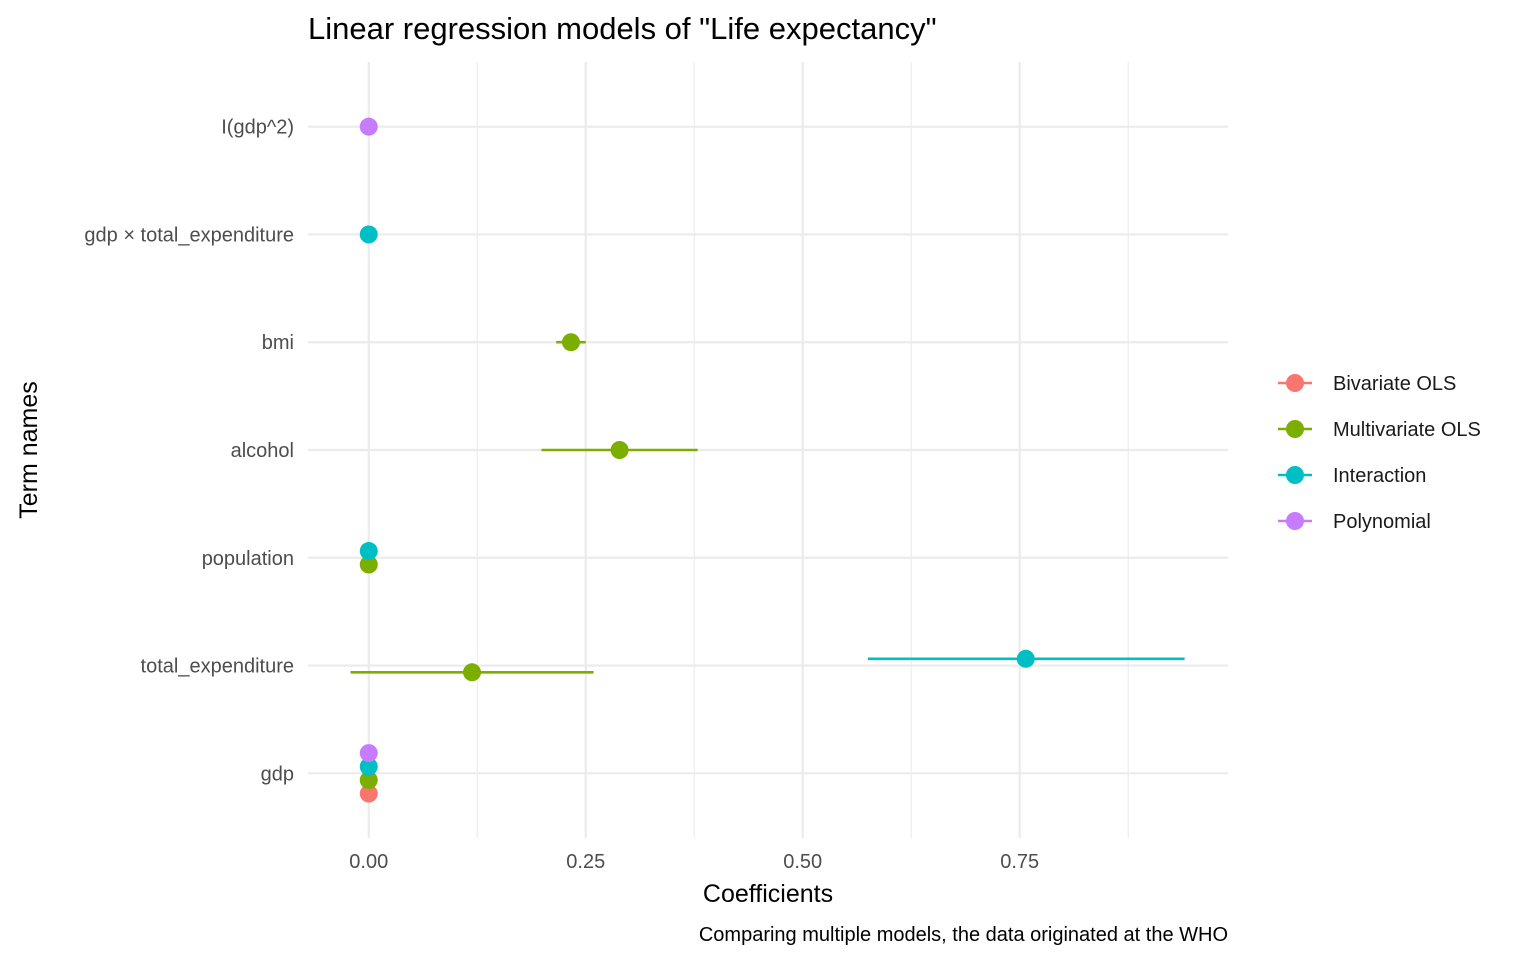 This screenshot has width=1536, height=965. What do you see at coordinates (189, 235) in the screenshot?
I see `y-tick-label: gdp × total_expenditure` at bounding box center [189, 235].